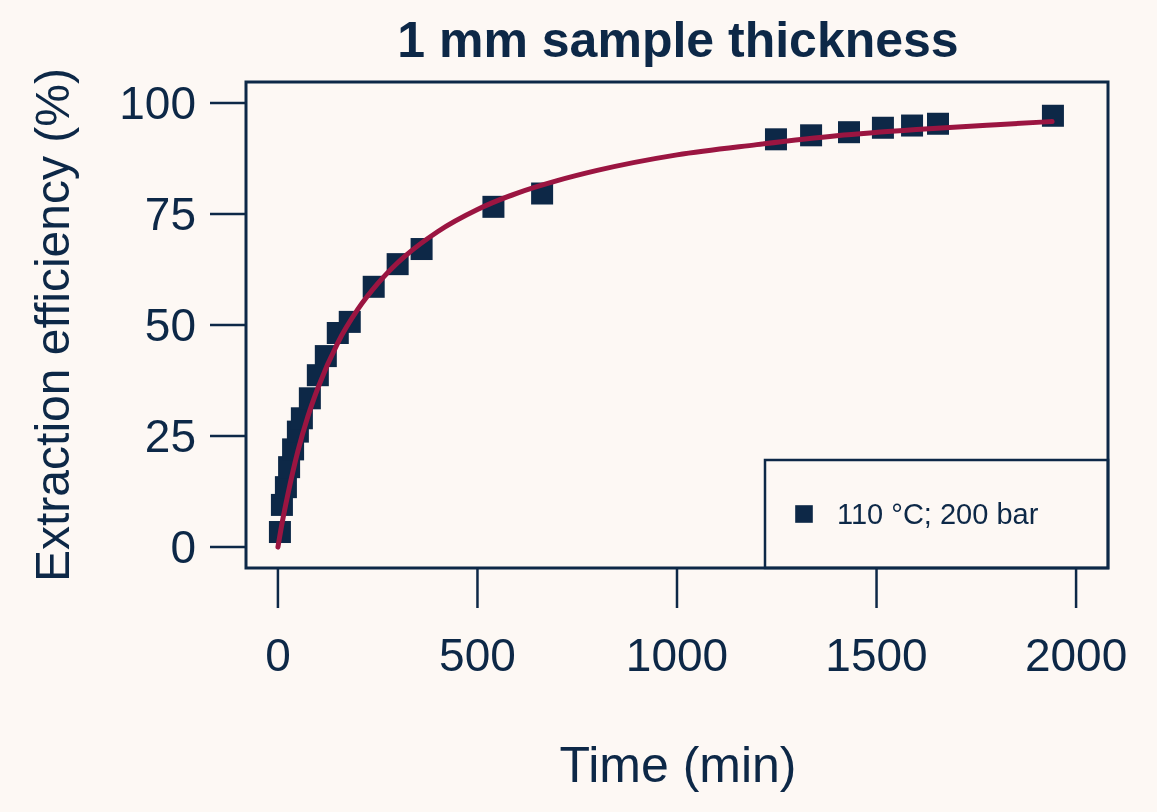 Image resolution: width=1157 pixels, height=812 pixels. What do you see at coordinates (170, 213) in the screenshot?
I see `y-tick-label: 75` at bounding box center [170, 213].